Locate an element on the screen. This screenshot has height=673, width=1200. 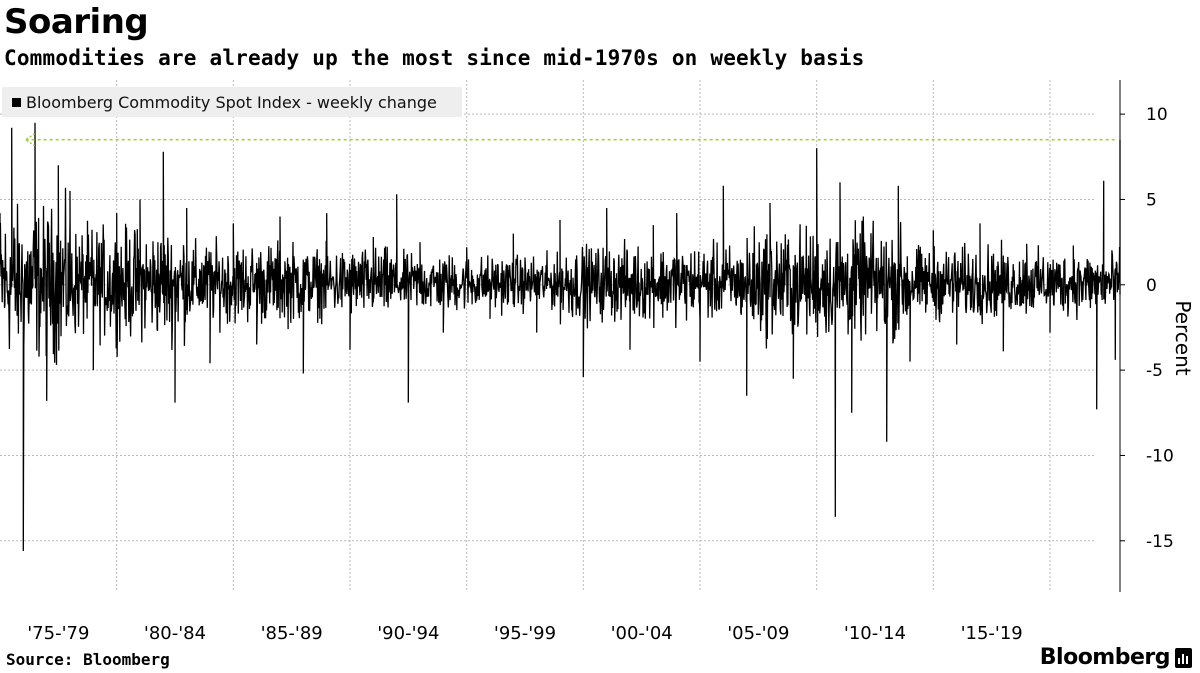
x-tick-label: '10-'14 is located at coordinates (875, 633).